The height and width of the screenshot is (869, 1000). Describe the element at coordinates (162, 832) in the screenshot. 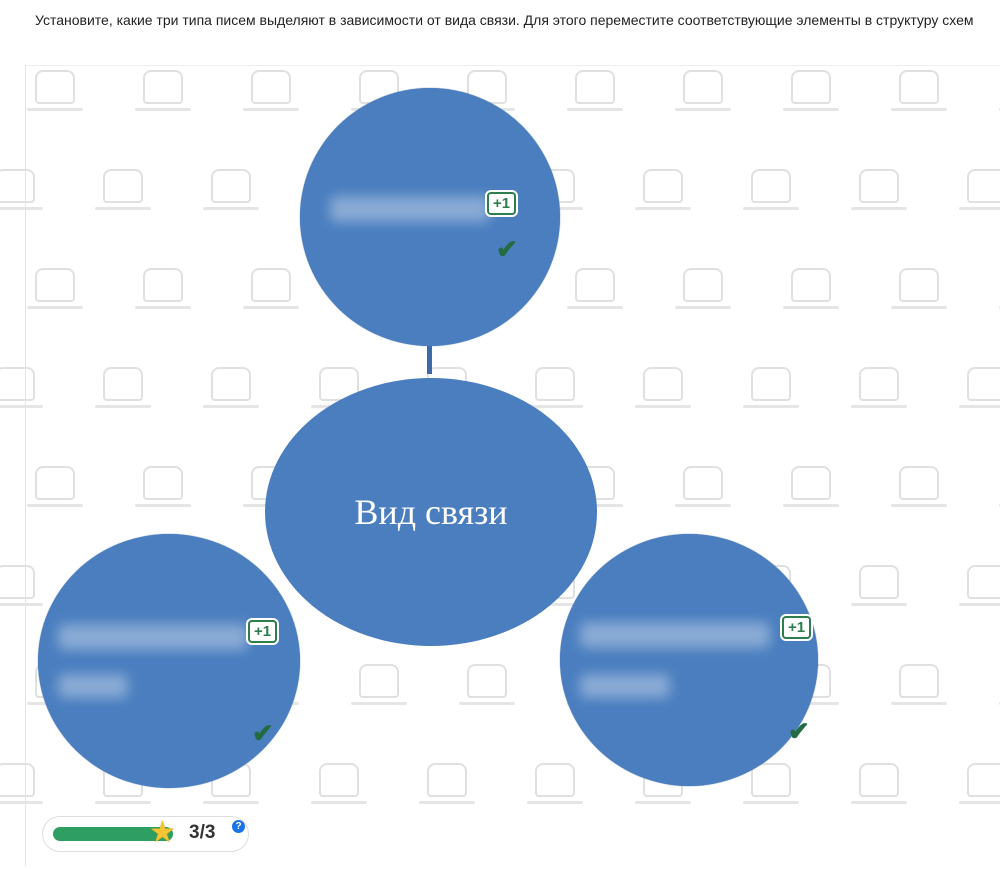

I see `star-icon: ★` at that location.